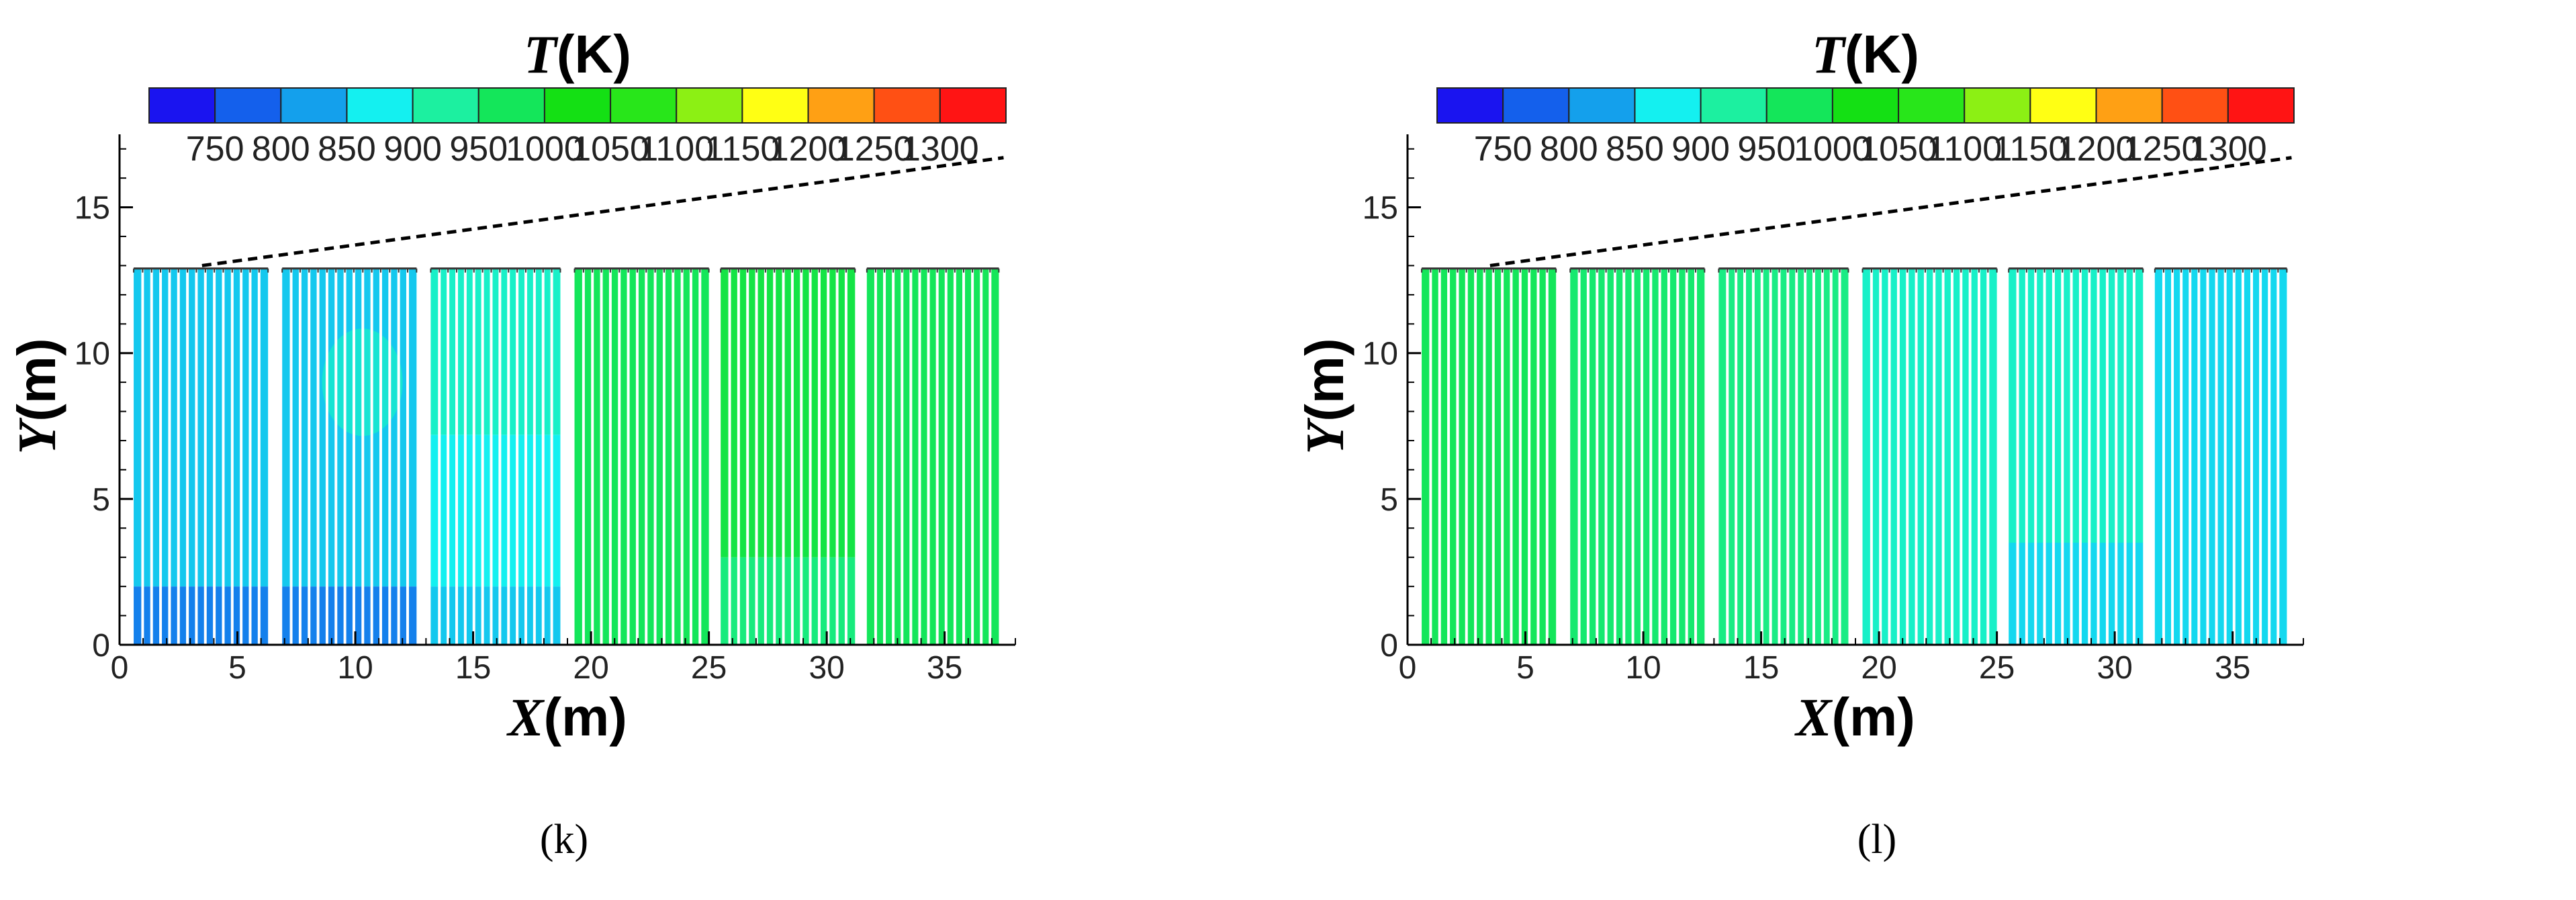  Describe the element at coordinates (1766, 150) in the screenshot. I see `colorbar-tick-label: 950` at that location.